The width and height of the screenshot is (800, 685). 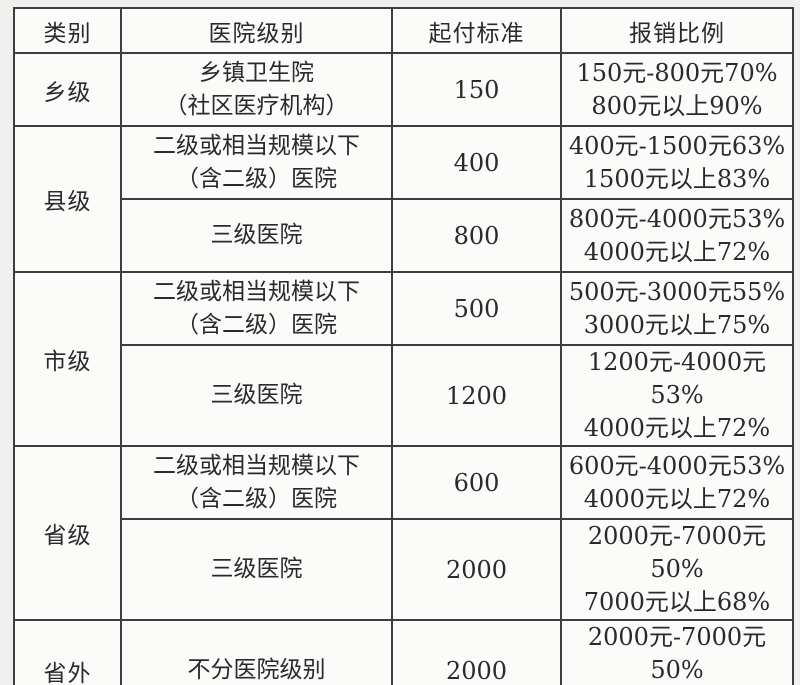 I want to click on ratio-cell: 1200元-4000元53% 4000元以上72%, so click(x=677, y=395).